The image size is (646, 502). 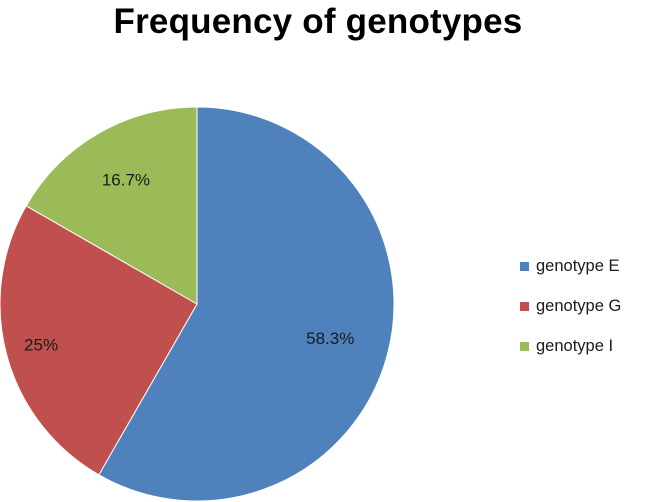 I want to click on slice-label-genotype-g: 25%, so click(x=41, y=345).